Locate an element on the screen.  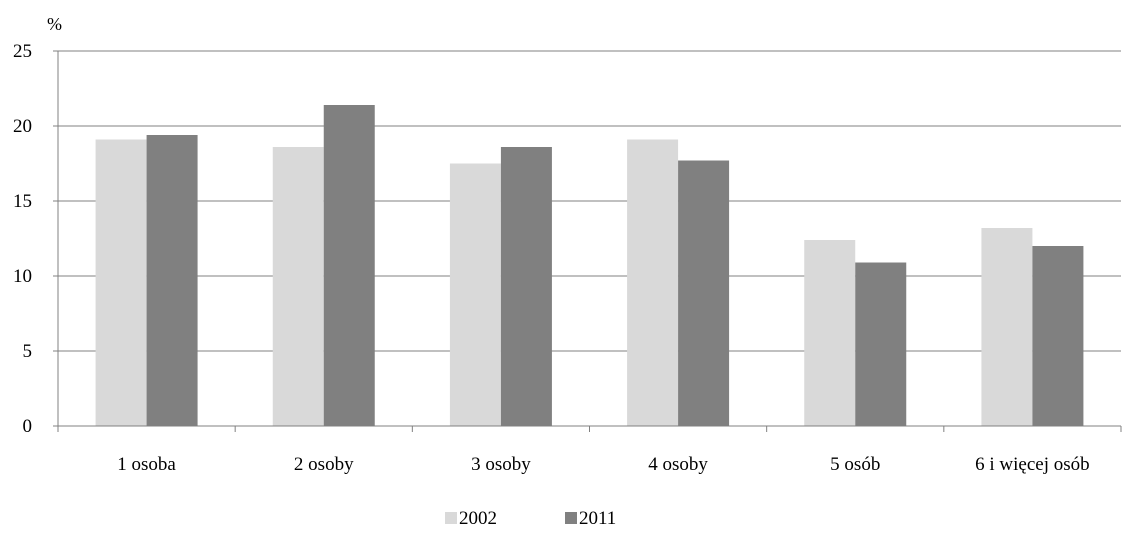
x-tick-label: 4 osoby is located at coordinates (678, 464).